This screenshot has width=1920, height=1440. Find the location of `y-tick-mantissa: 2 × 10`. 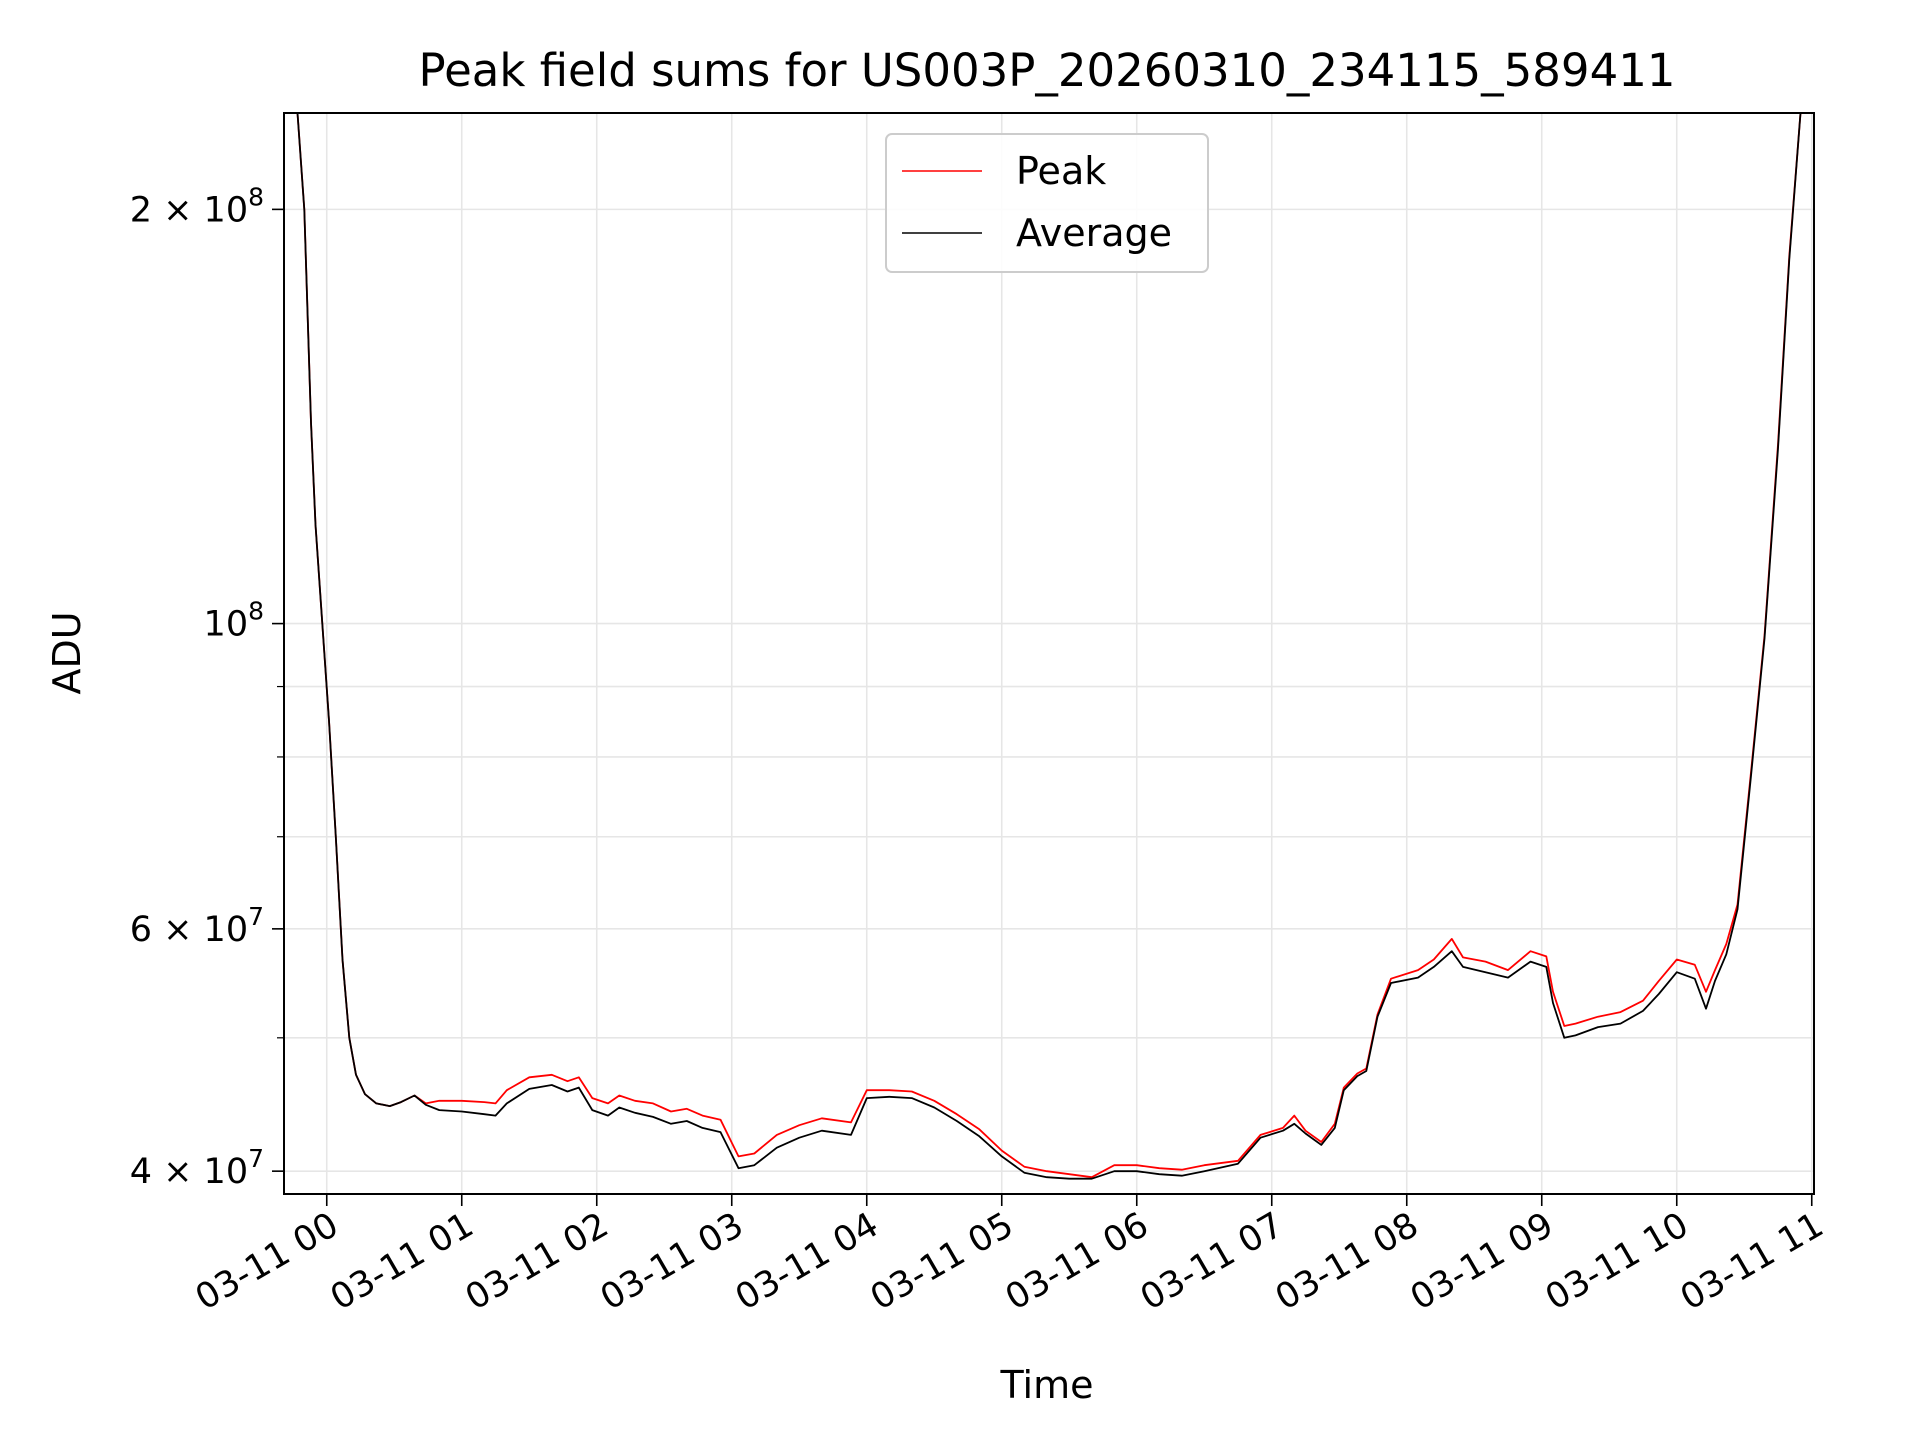

y-tick-mantissa: 2 × 10 is located at coordinates (189, 210).